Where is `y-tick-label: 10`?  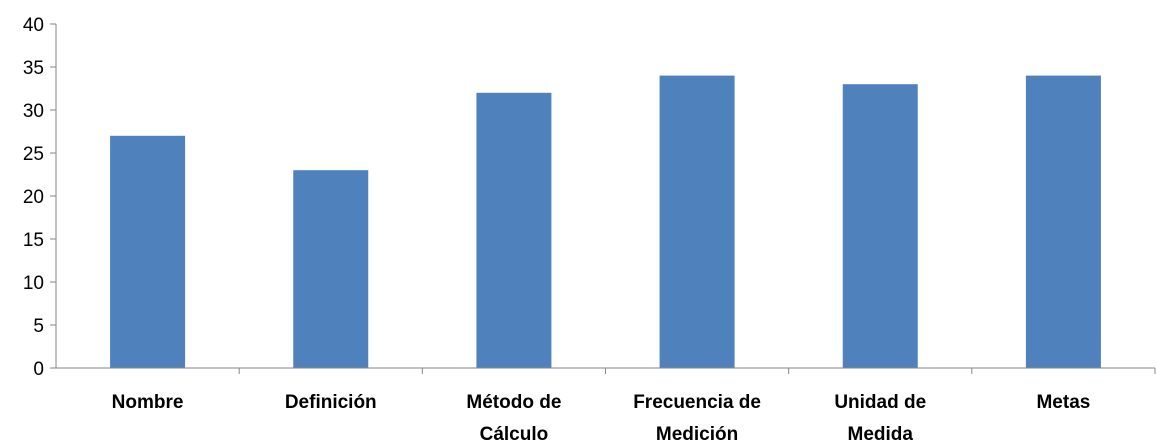 y-tick-label: 10 is located at coordinates (33, 283).